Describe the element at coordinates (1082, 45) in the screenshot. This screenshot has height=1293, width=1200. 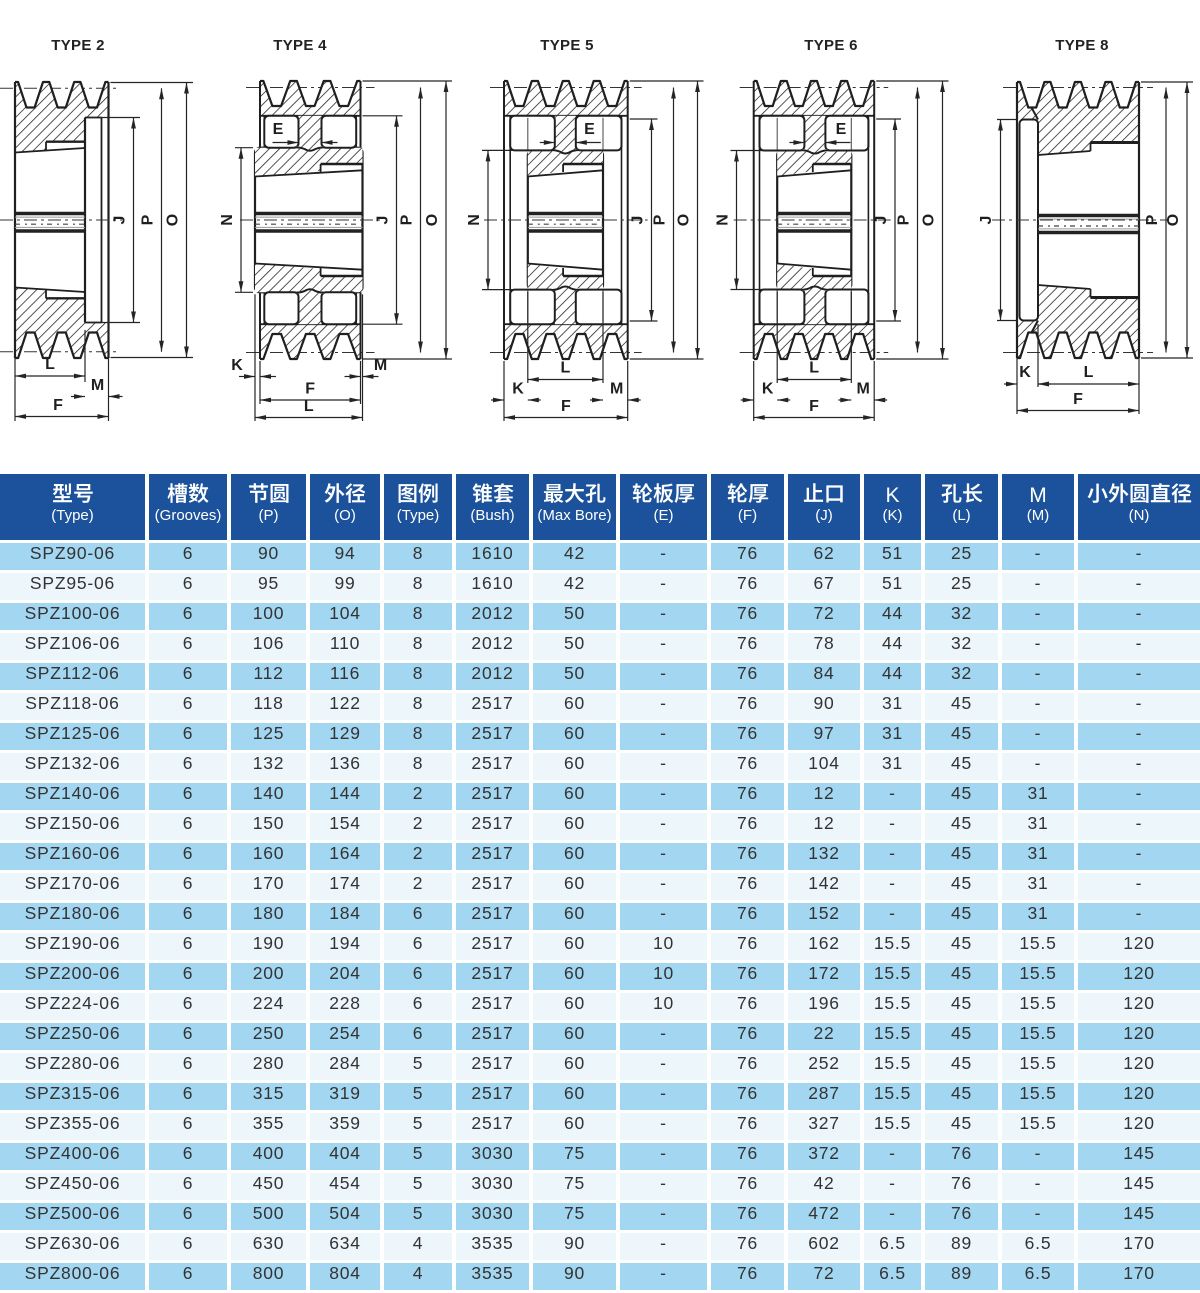
I see `svg-text: TYPE 8` at that location.